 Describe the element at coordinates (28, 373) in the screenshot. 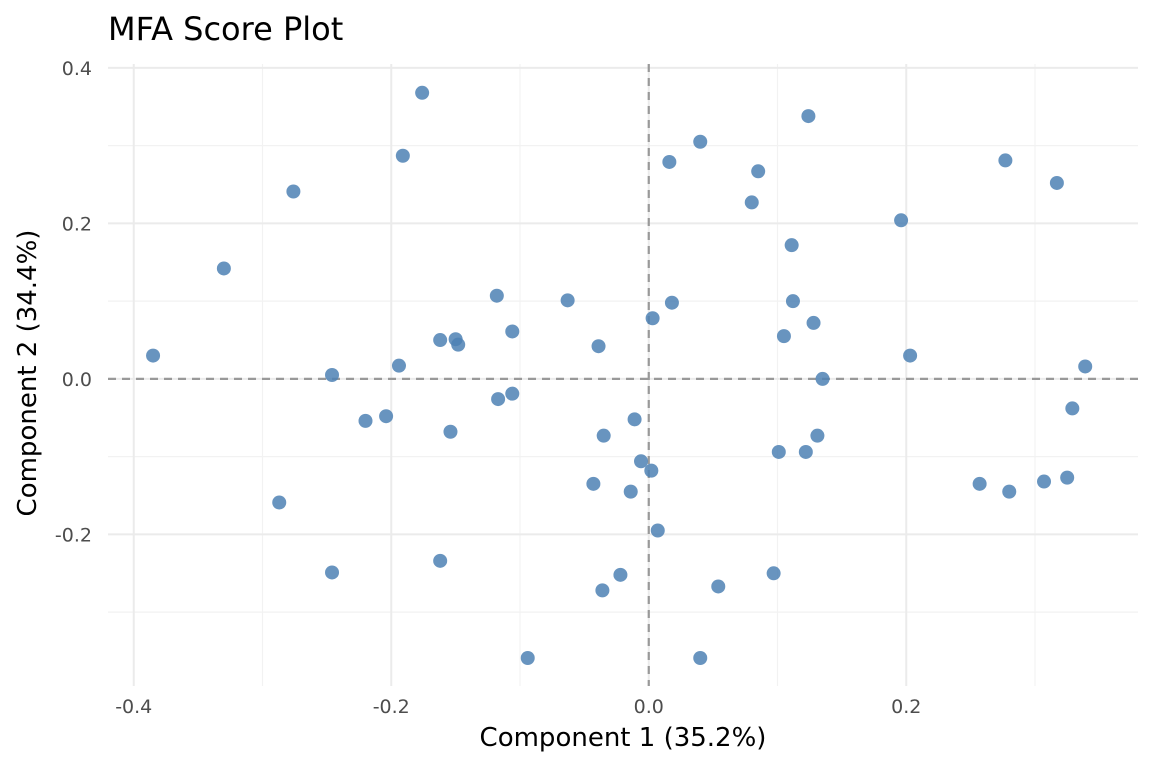

I see `y-axis-title: Component 2 (34.4%)` at that location.